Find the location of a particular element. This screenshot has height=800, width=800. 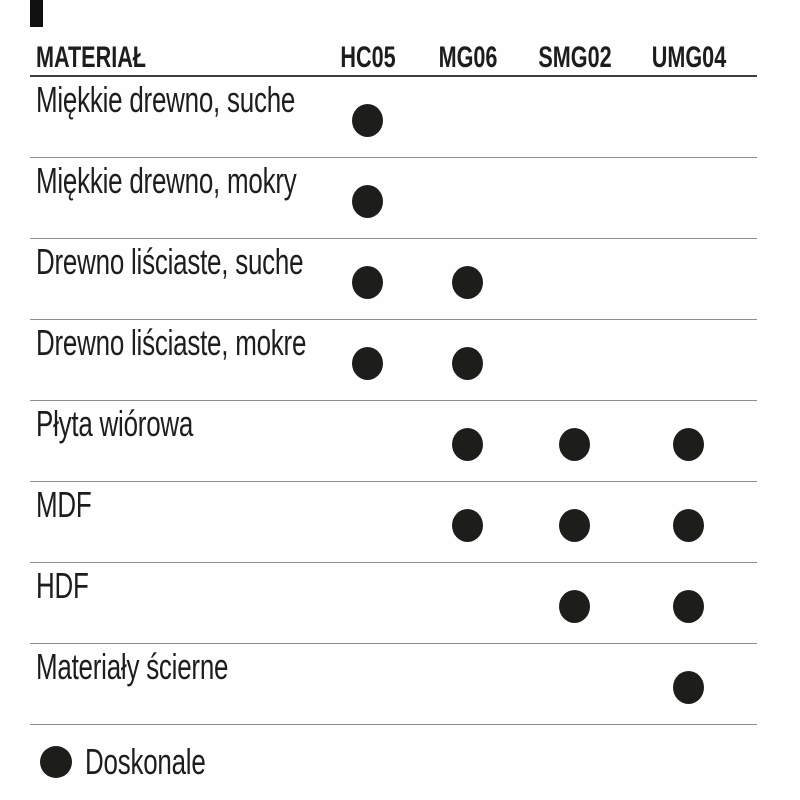

material-label: Miękkie drewno, mokry is located at coordinates (166, 180).